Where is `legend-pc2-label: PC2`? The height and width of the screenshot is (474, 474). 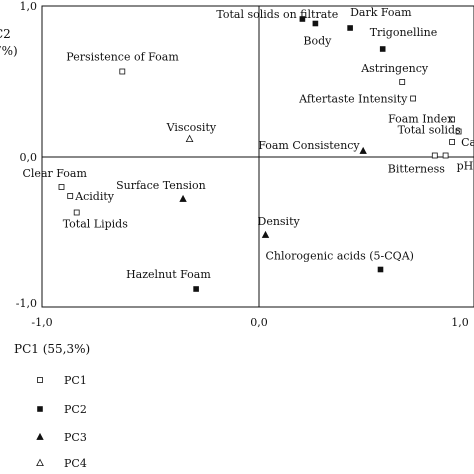
legend-pc2-label: PC2 is located at coordinates (75, 409).